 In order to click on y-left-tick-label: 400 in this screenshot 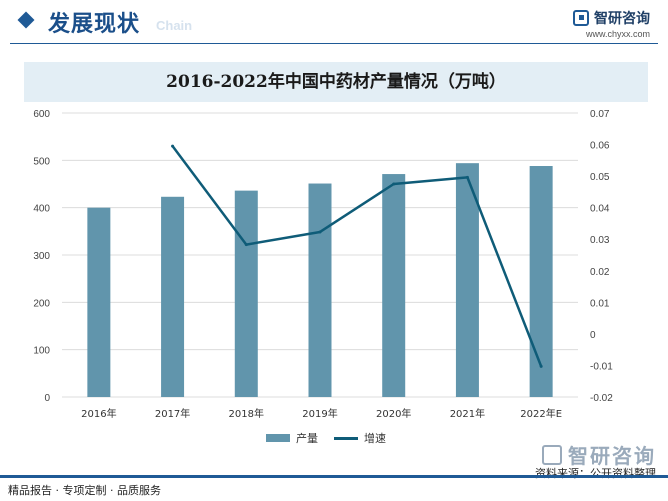, I will do `click(41, 209)`.